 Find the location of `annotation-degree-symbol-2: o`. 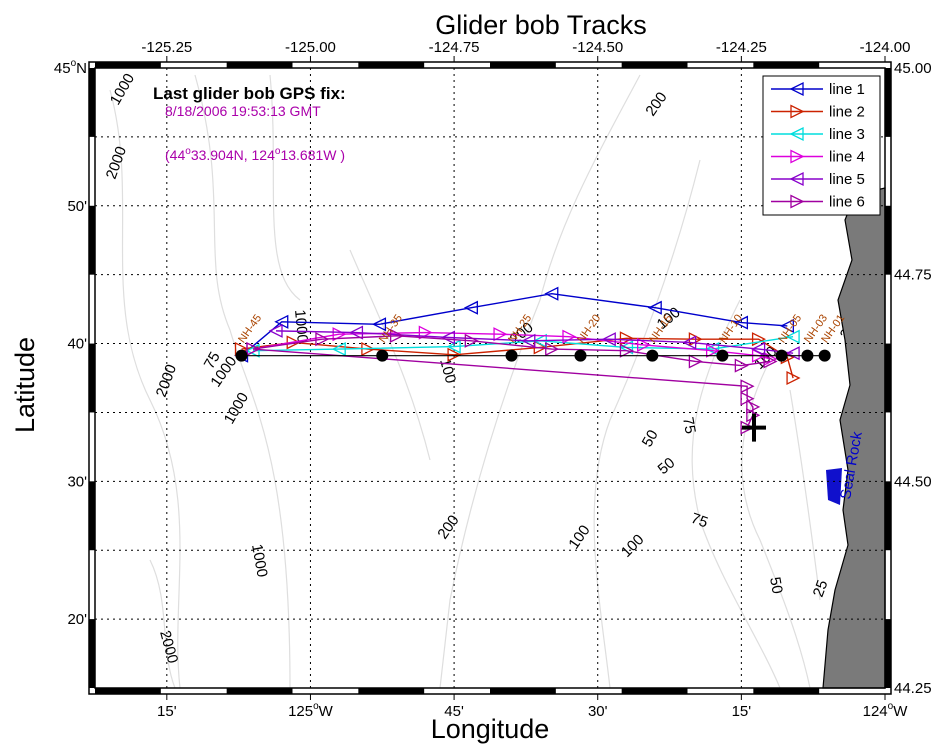

annotation-degree-symbol-2: o is located at coordinates (278, 151).